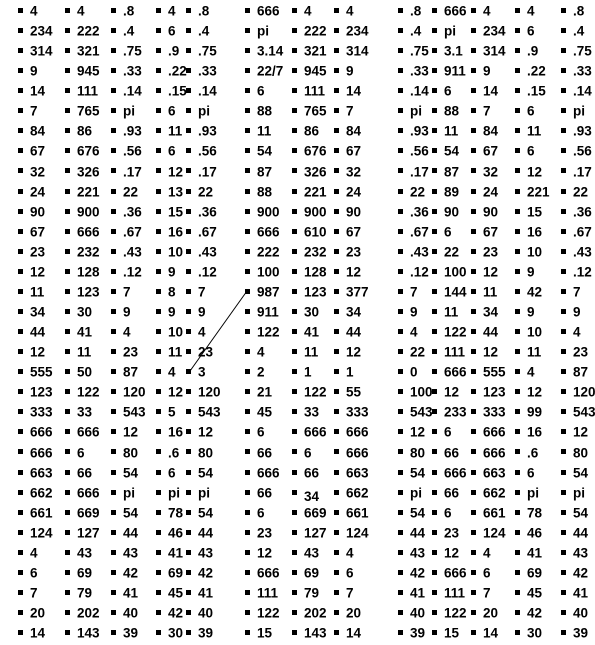  Describe the element at coordinates (449, 573) in the screenshot. I see `grid-cell: 666` at that location.